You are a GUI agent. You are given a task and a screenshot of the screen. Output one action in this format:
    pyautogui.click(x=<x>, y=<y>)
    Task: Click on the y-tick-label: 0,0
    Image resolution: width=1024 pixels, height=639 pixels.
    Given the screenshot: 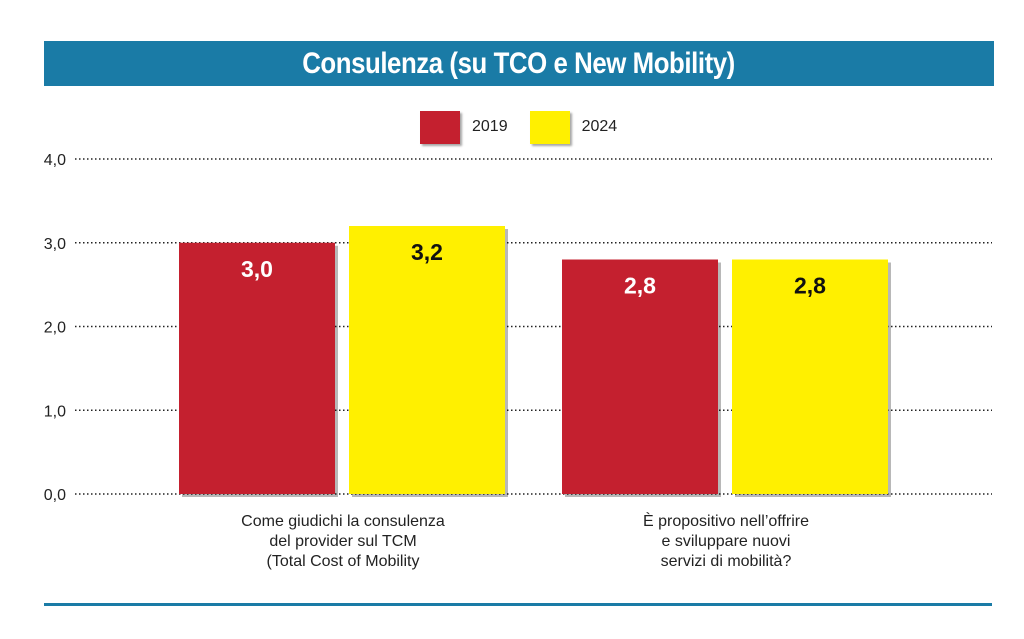 What is the action you would take?
    pyautogui.click(x=55, y=495)
    